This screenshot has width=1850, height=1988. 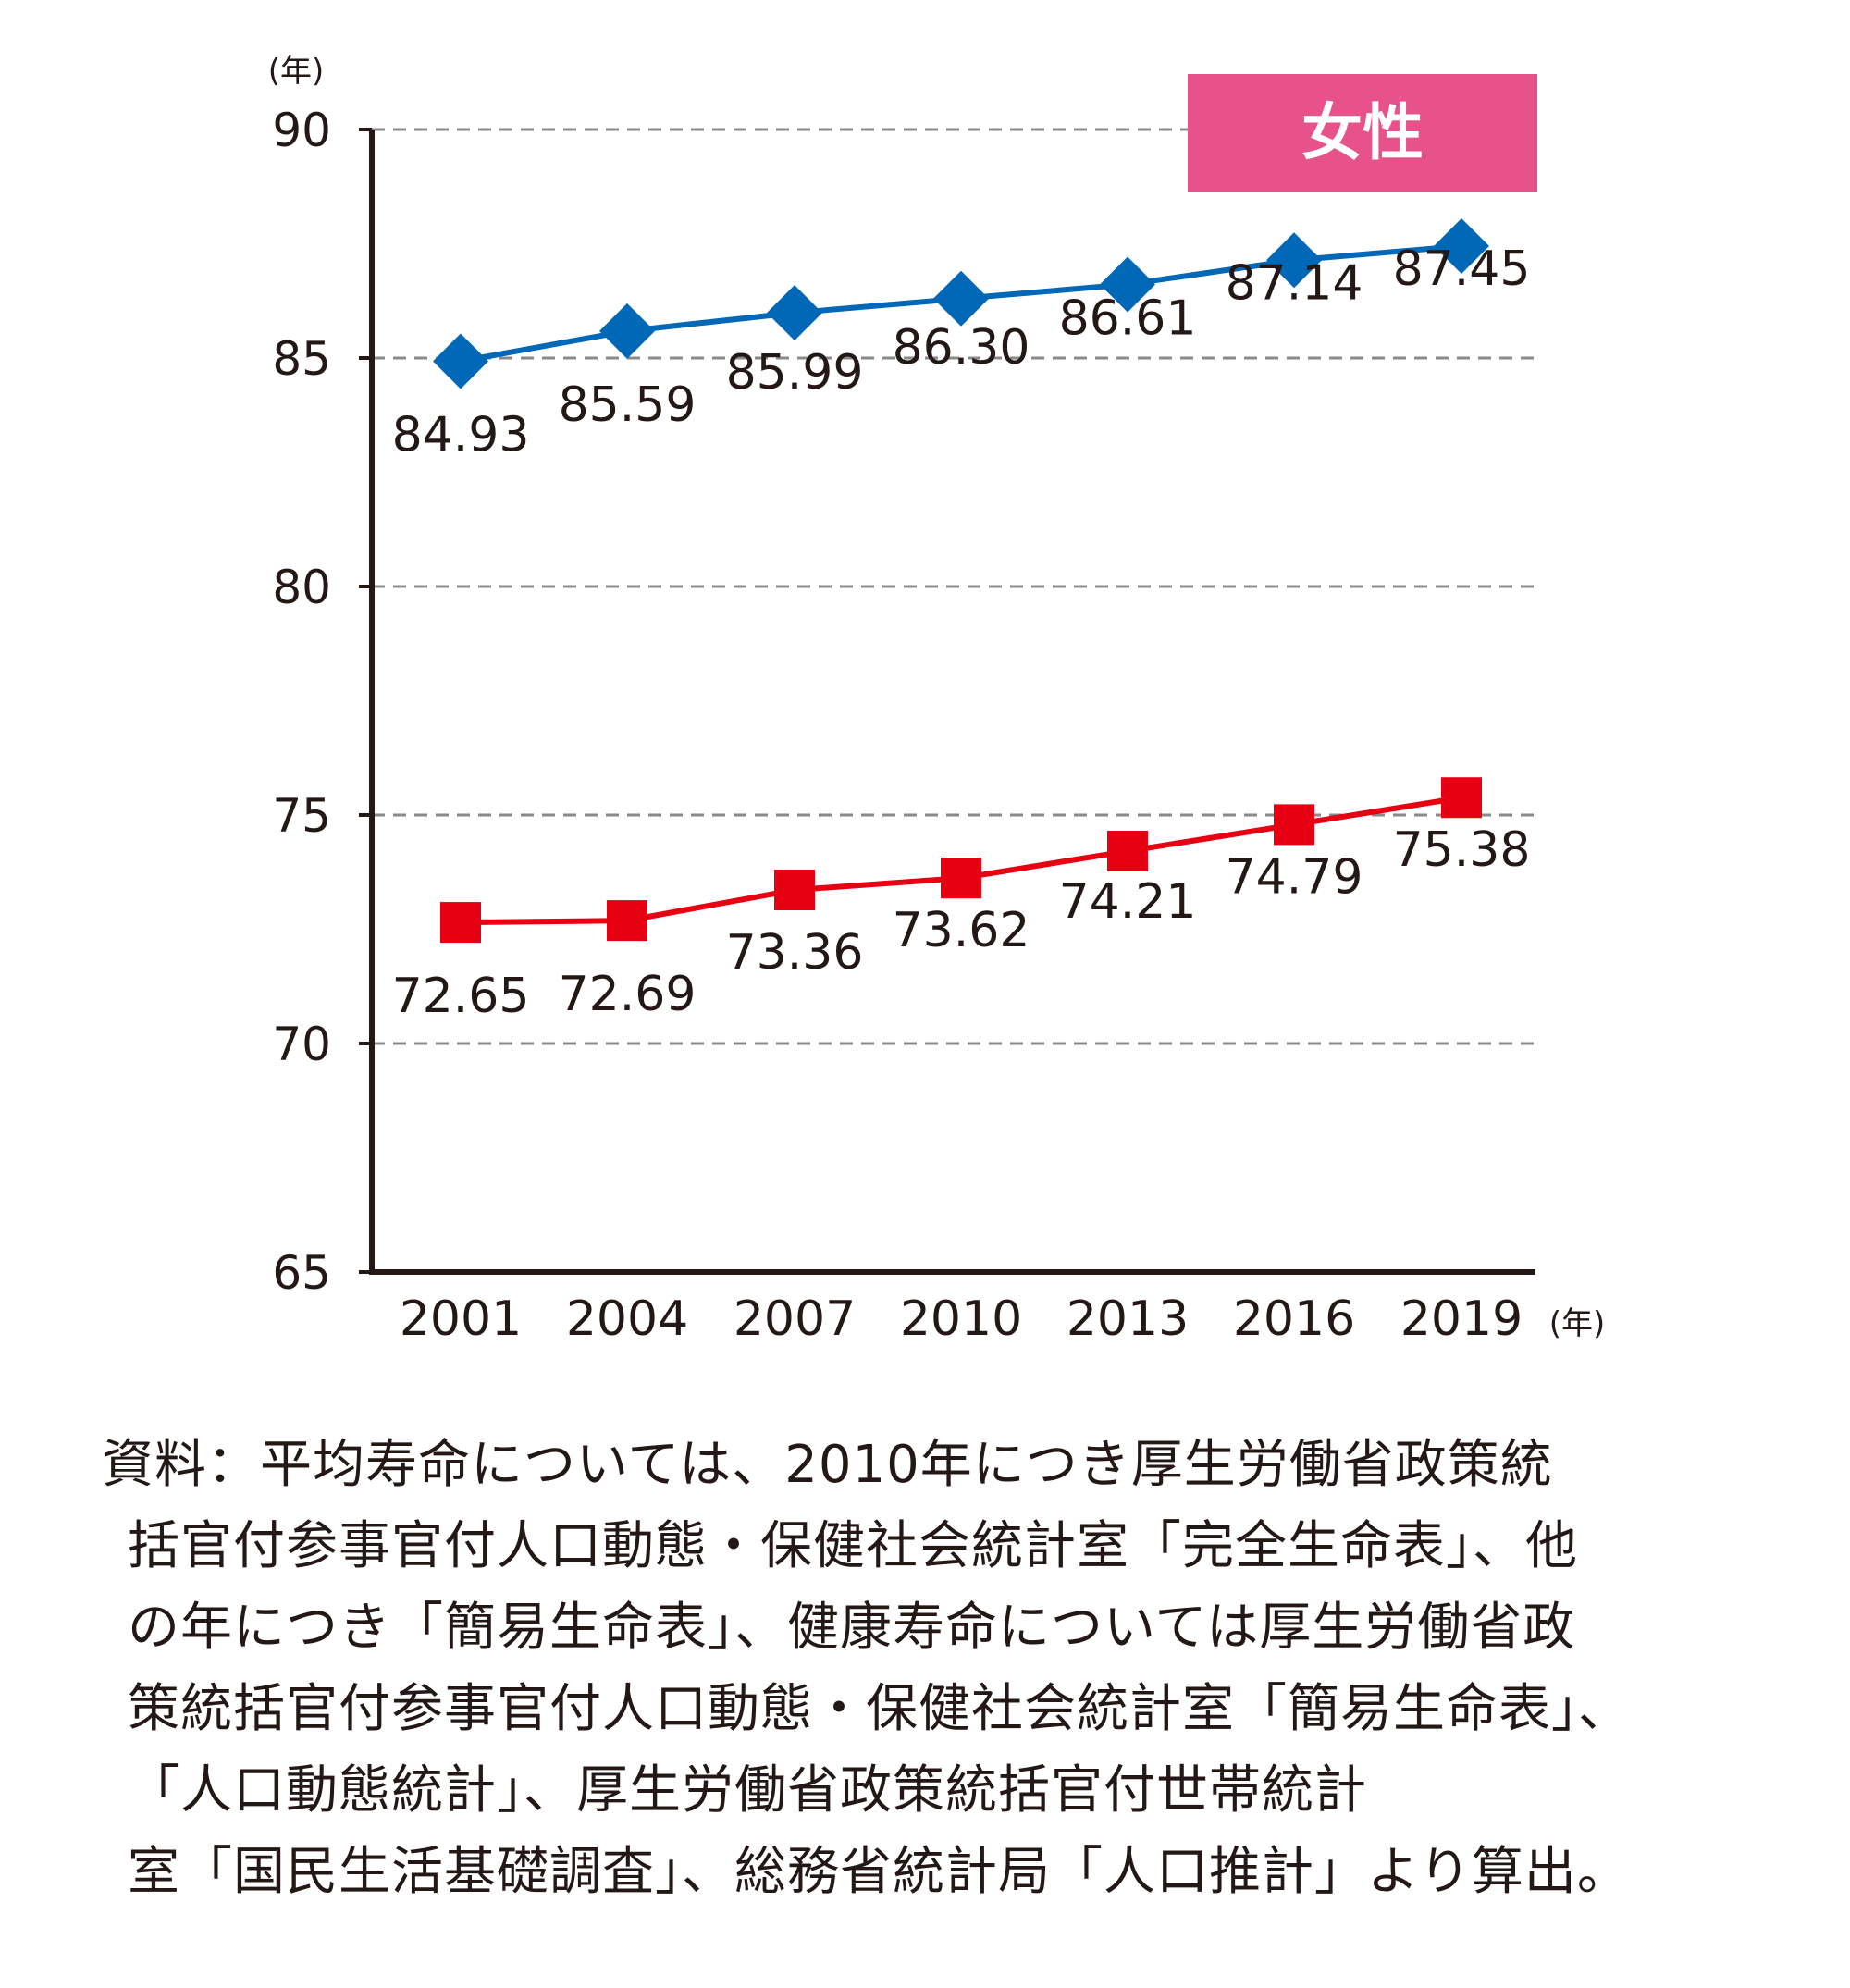 I want to click on y-tick-labels: 90 85 80 75 70 65, so click(x=301, y=702).